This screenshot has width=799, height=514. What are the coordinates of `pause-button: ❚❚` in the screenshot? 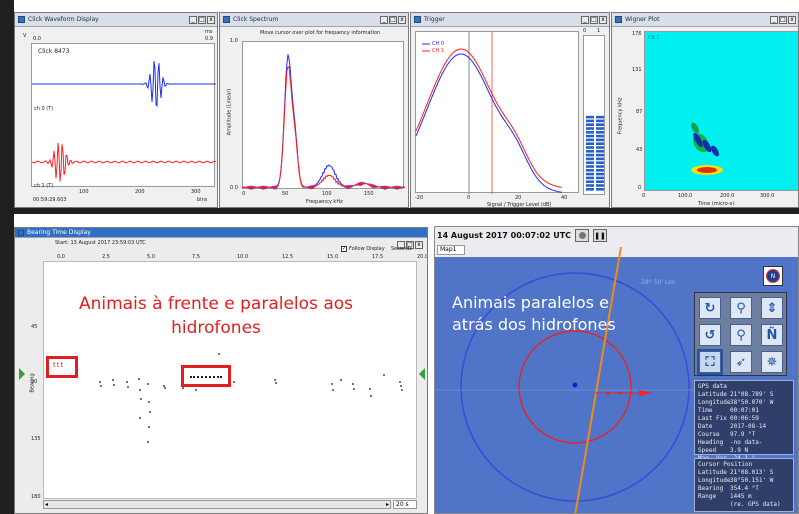 It's located at (600, 235).